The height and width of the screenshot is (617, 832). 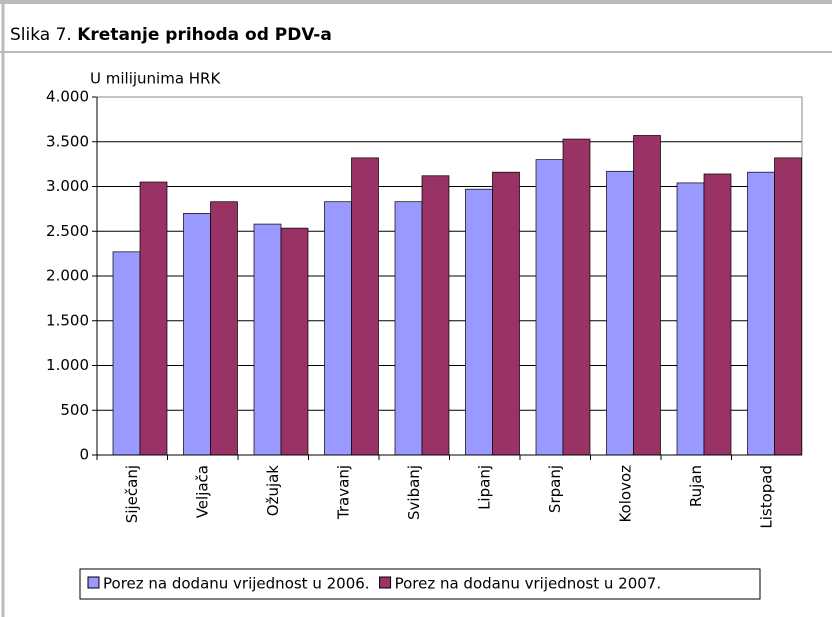 I want to click on x-tick-label: Kolovoz, so click(x=625, y=494).